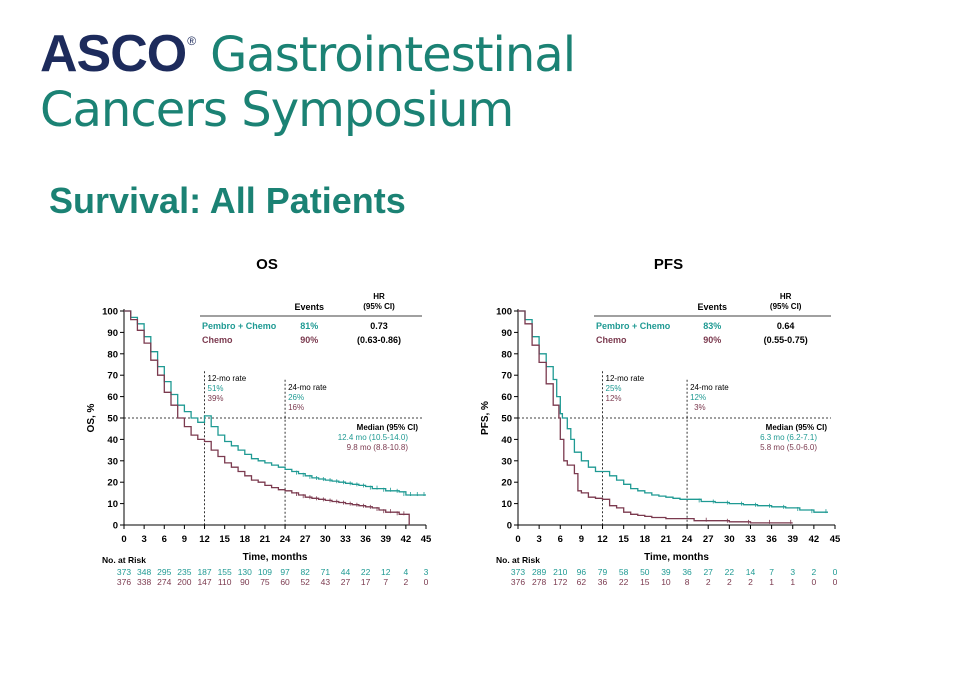 The image size is (965, 676). What do you see at coordinates (144, 582) in the screenshot?
I see `c0-at-risk-value: 338` at bounding box center [144, 582].